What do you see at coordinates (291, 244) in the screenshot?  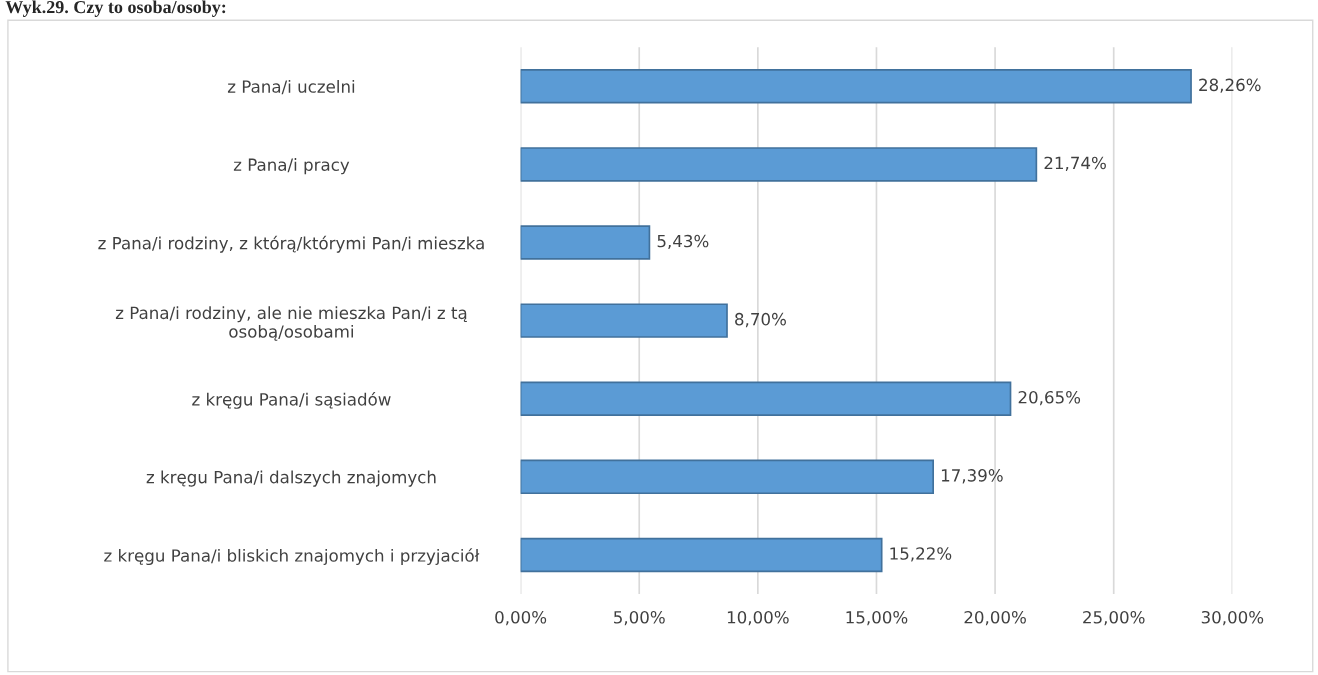 I see `y-tick-label: z Pana/i rodziny, z którą/którymi Pan/i mieszka` at bounding box center [291, 244].